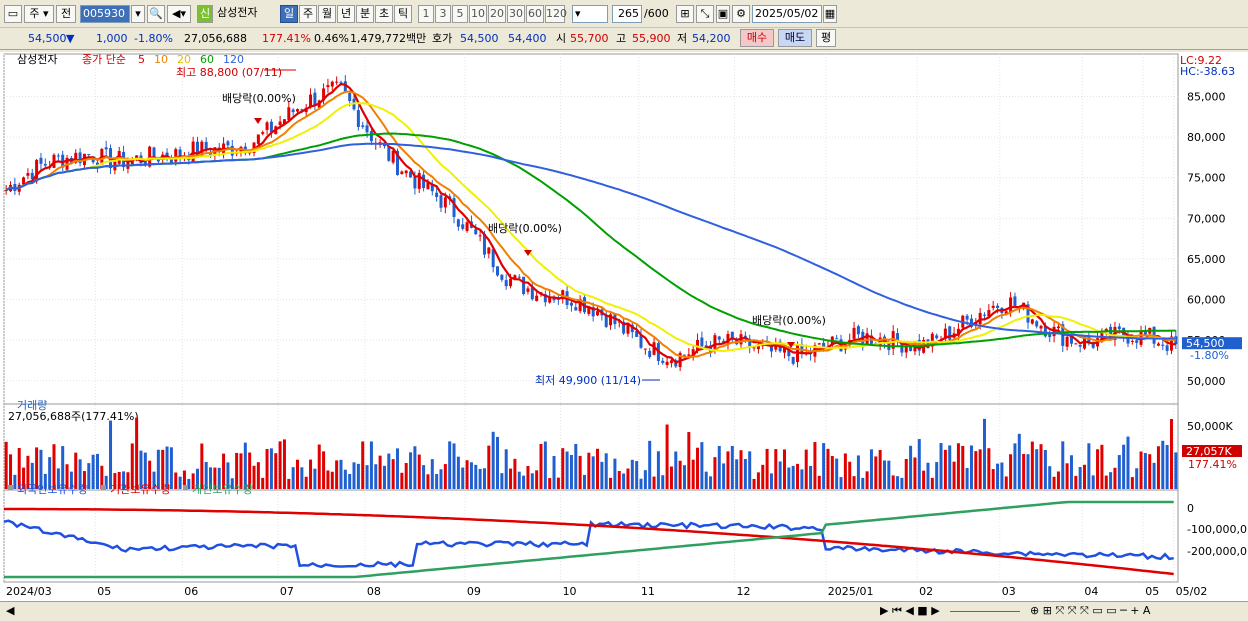 This screenshot has width=1248, height=621. What do you see at coordinates (478, 14) in the screenshot?
I see `tab-interval-10: 10` at bounding box center [478, 14].